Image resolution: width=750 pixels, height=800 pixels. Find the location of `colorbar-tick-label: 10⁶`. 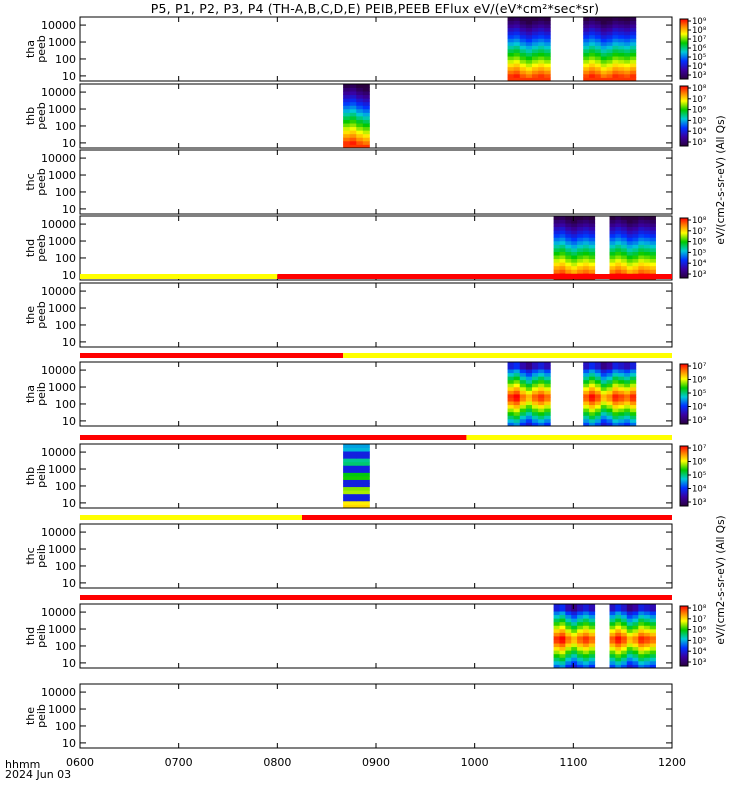

colorbar-tick-label: 10⁶ is located at coordinates (699, 631).